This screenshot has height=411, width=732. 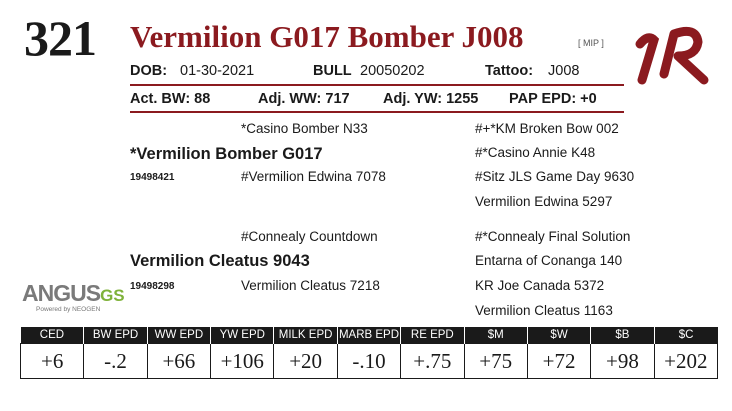 I want to click on adjusted-yearling-weight: Adj. YW: 1255, so click(x=431, y=99).